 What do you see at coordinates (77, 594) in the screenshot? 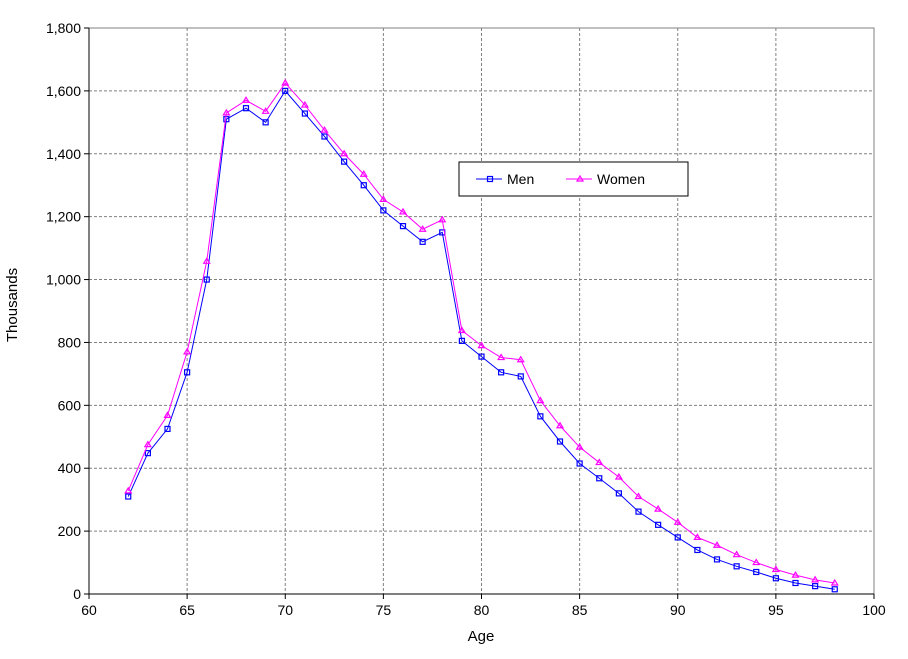
I see `y-tick-label: 0` at bounding box center [77, 594].